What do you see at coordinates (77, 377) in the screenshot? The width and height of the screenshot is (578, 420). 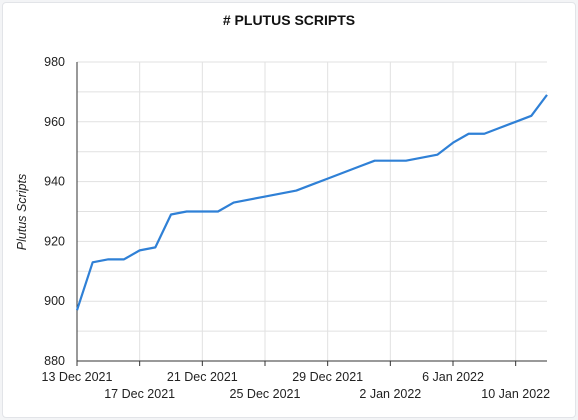 I see `x-tick-label: 13 Dec 2021` at bounding box center [77, 377].